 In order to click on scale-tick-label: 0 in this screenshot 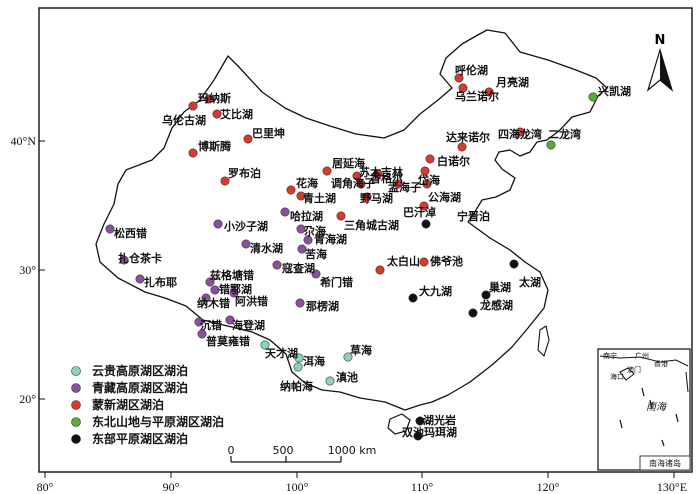, I will do `click(231, 450)`.